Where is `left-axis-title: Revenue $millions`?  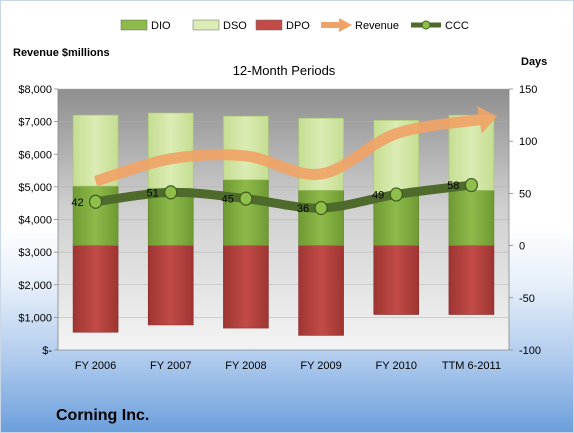 left-axis-title: Revenue $millions is located at coordinates (61, 53).